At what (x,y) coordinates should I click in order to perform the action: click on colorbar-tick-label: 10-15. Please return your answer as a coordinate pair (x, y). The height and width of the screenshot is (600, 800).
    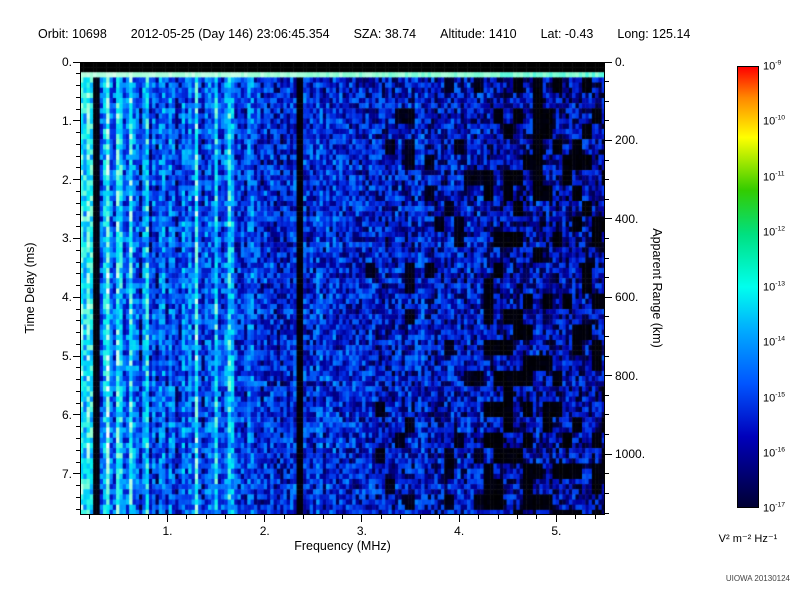
    Looking at the image, I should click on (774, 397).